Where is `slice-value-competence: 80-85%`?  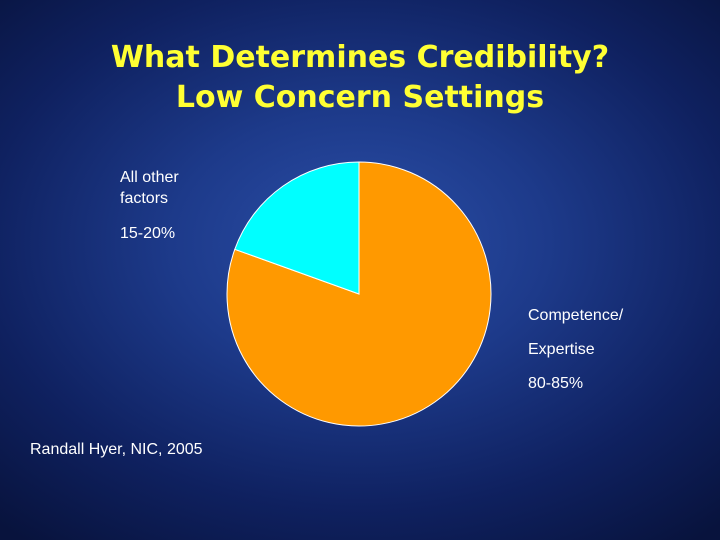 slice-value-competence: 80-85% is located at coordinates (556, 383).